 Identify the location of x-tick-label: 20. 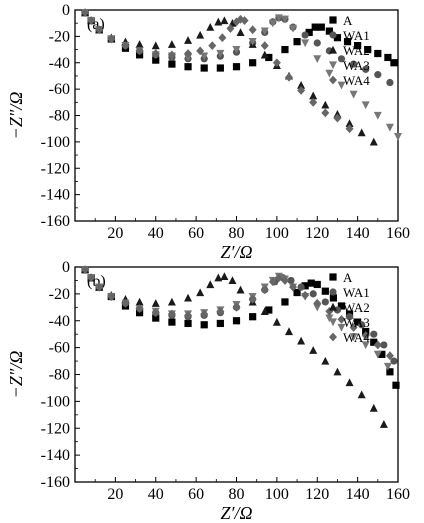
(115, 233).